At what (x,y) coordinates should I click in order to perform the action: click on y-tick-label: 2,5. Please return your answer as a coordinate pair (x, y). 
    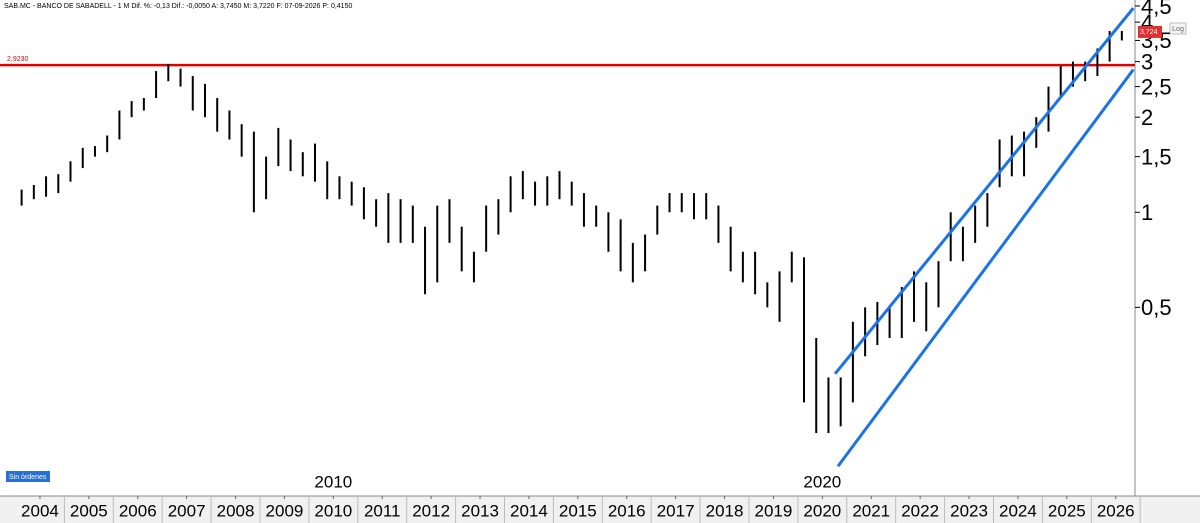
    Looking at the image, I should click on (1156, 86).